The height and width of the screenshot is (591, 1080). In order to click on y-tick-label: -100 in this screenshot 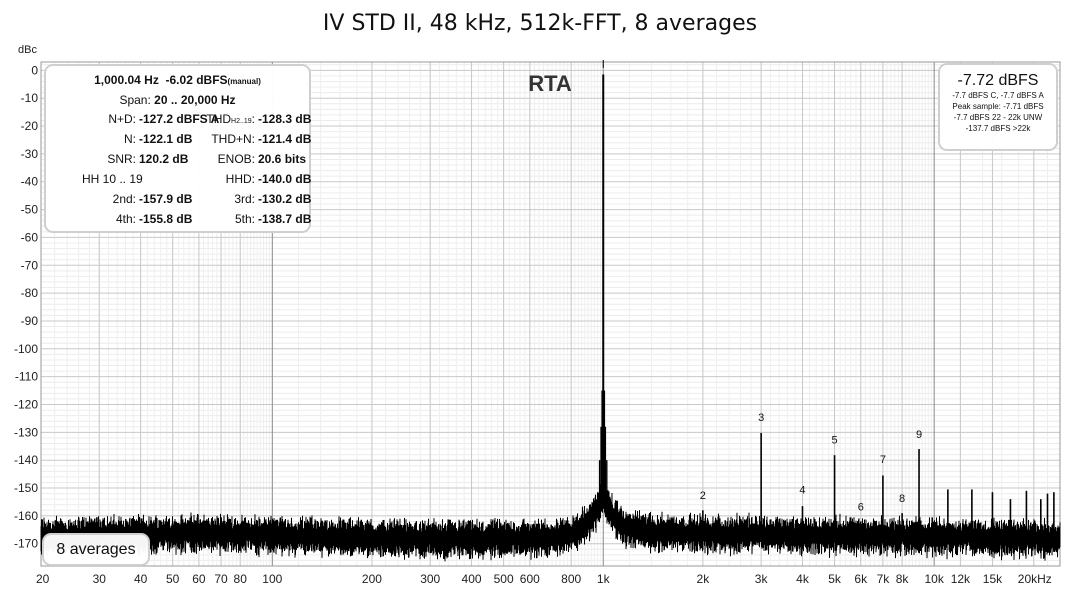, I will do `click(26, 349)`.